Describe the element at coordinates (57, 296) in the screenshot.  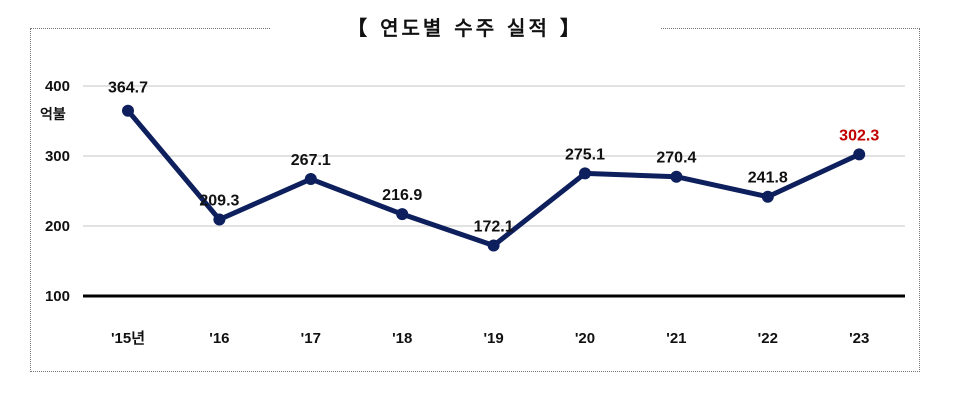
I see `y-tick-label: 100` at that location.